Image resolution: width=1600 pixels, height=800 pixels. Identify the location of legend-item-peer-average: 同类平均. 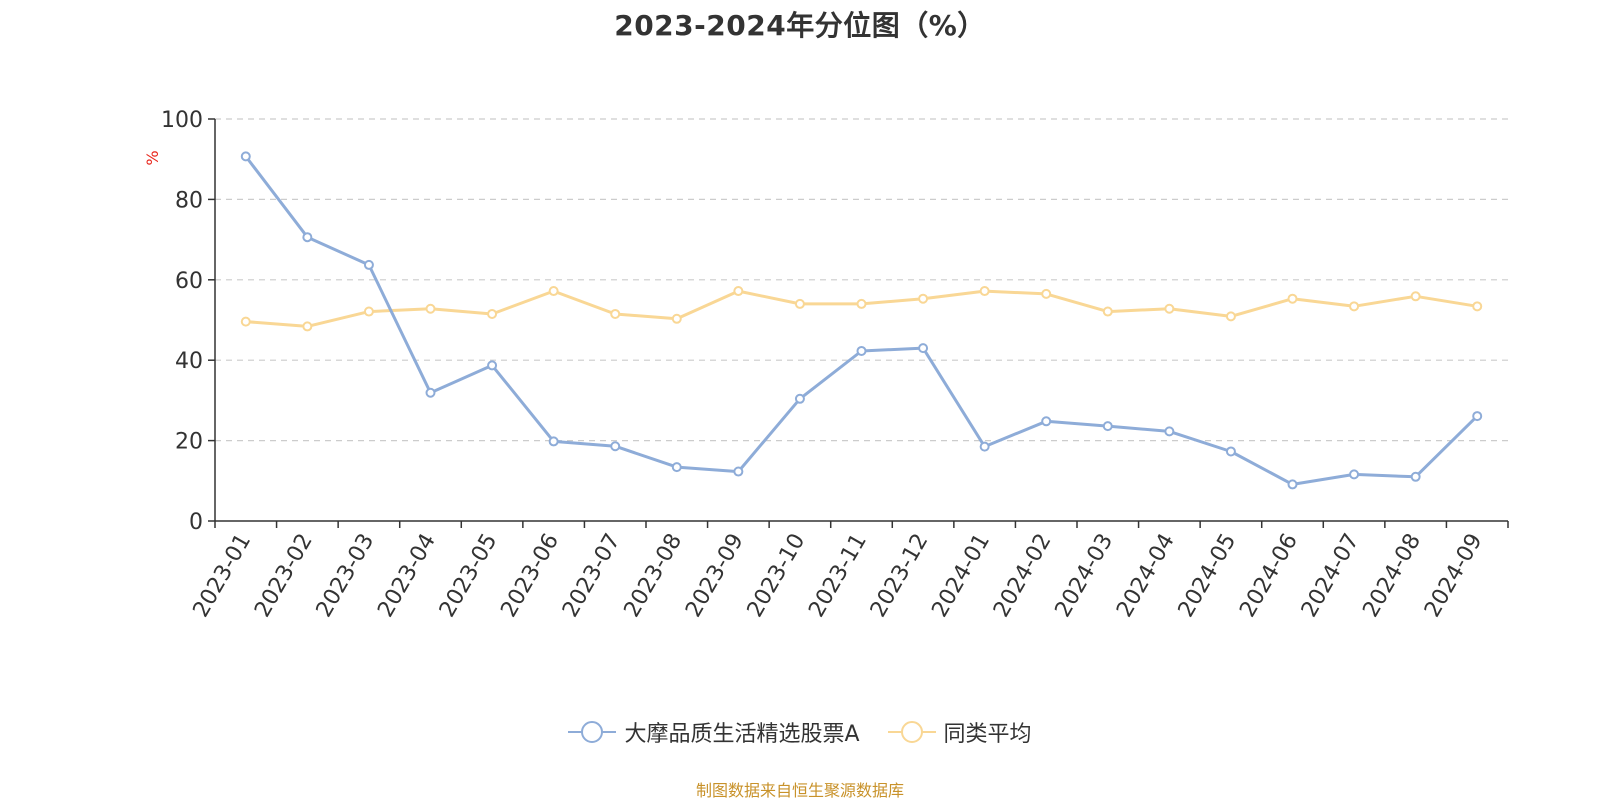
(959, 732).